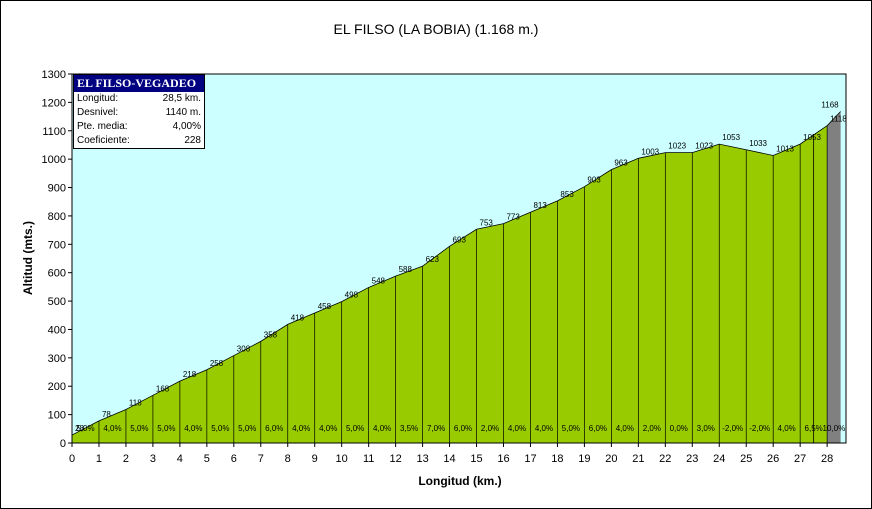 Image resolution: width=872 pixels, height=509 pixels. I want to click on altitude-label: 813, so click(540, 205).